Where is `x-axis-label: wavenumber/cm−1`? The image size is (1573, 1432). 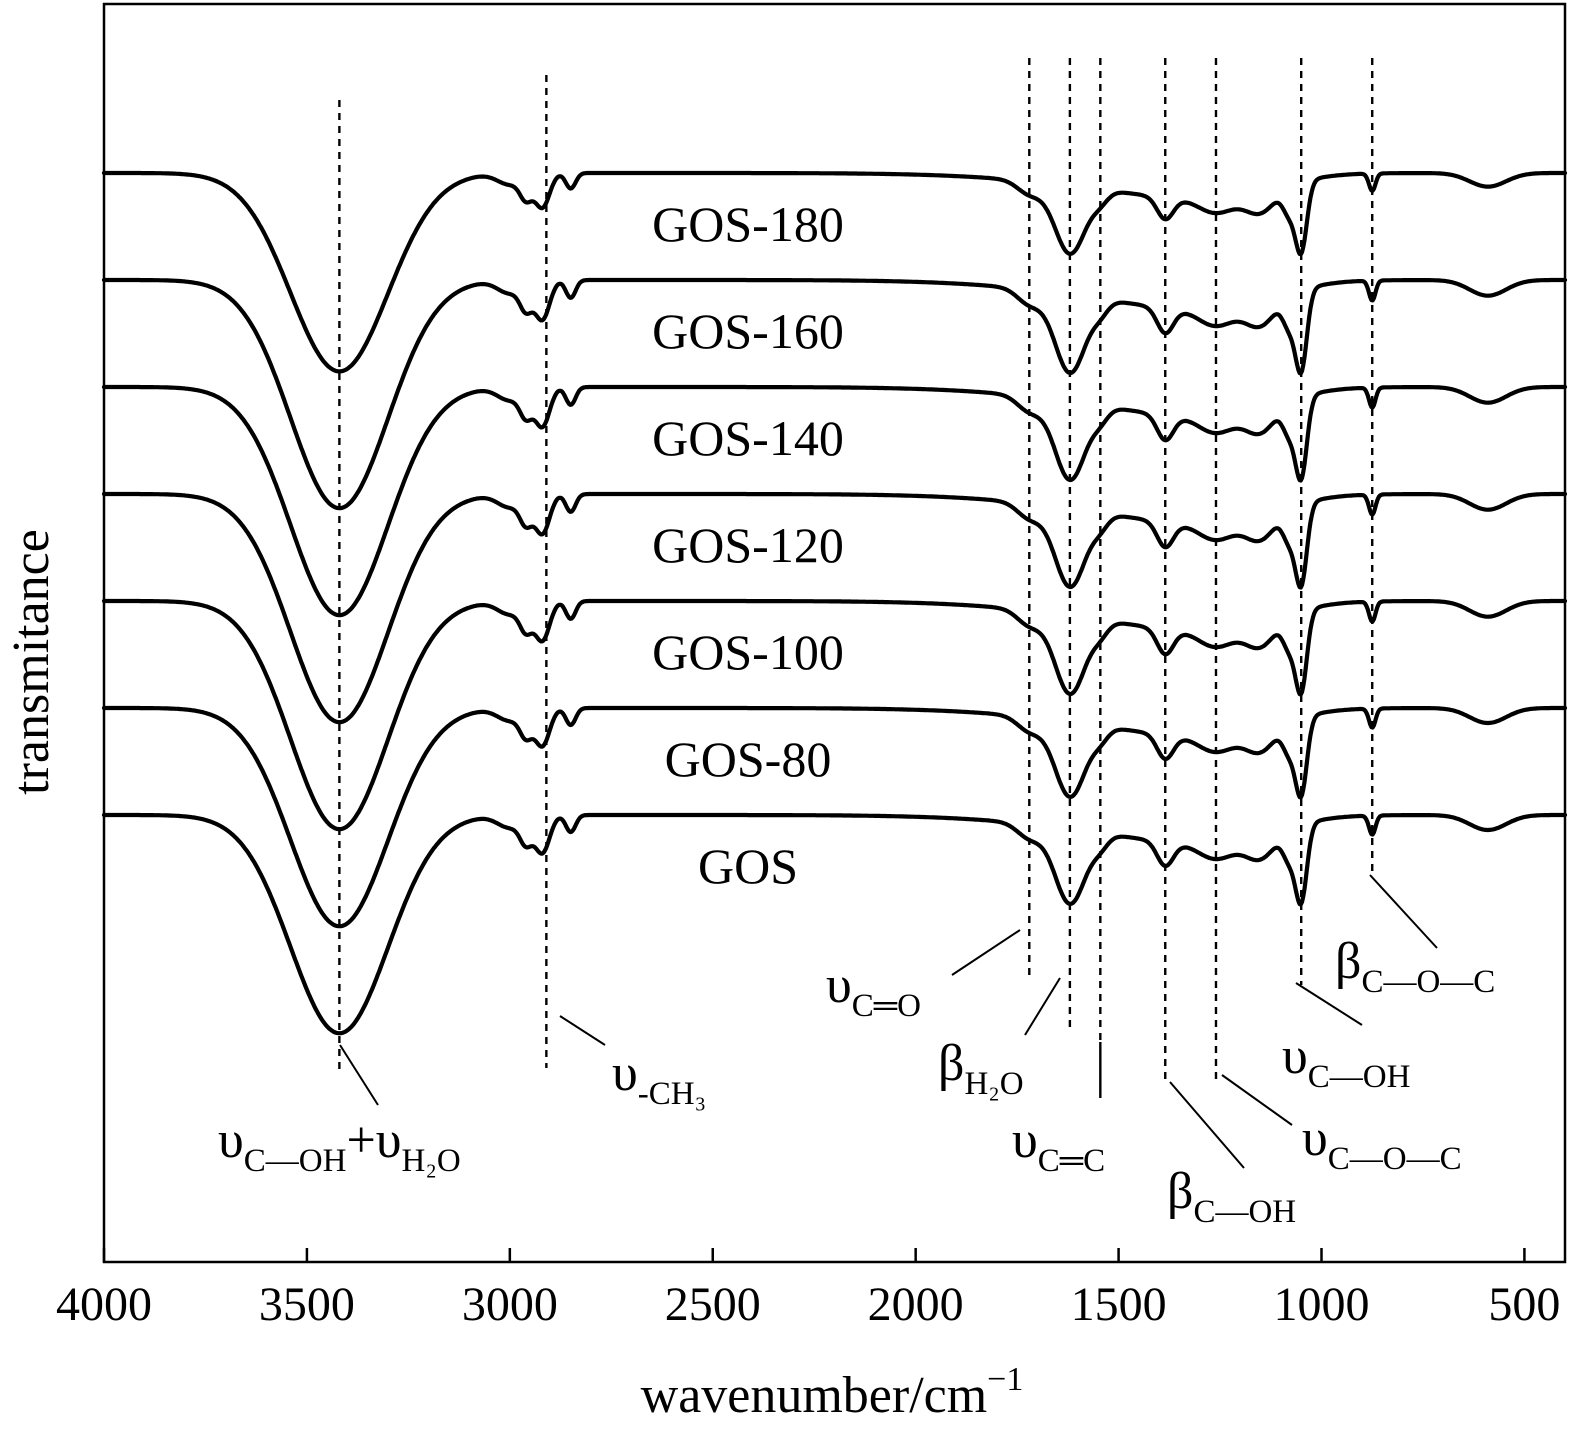
x-axis-label: wavenumber/cm−1 is located at coordinates (832, 1392).